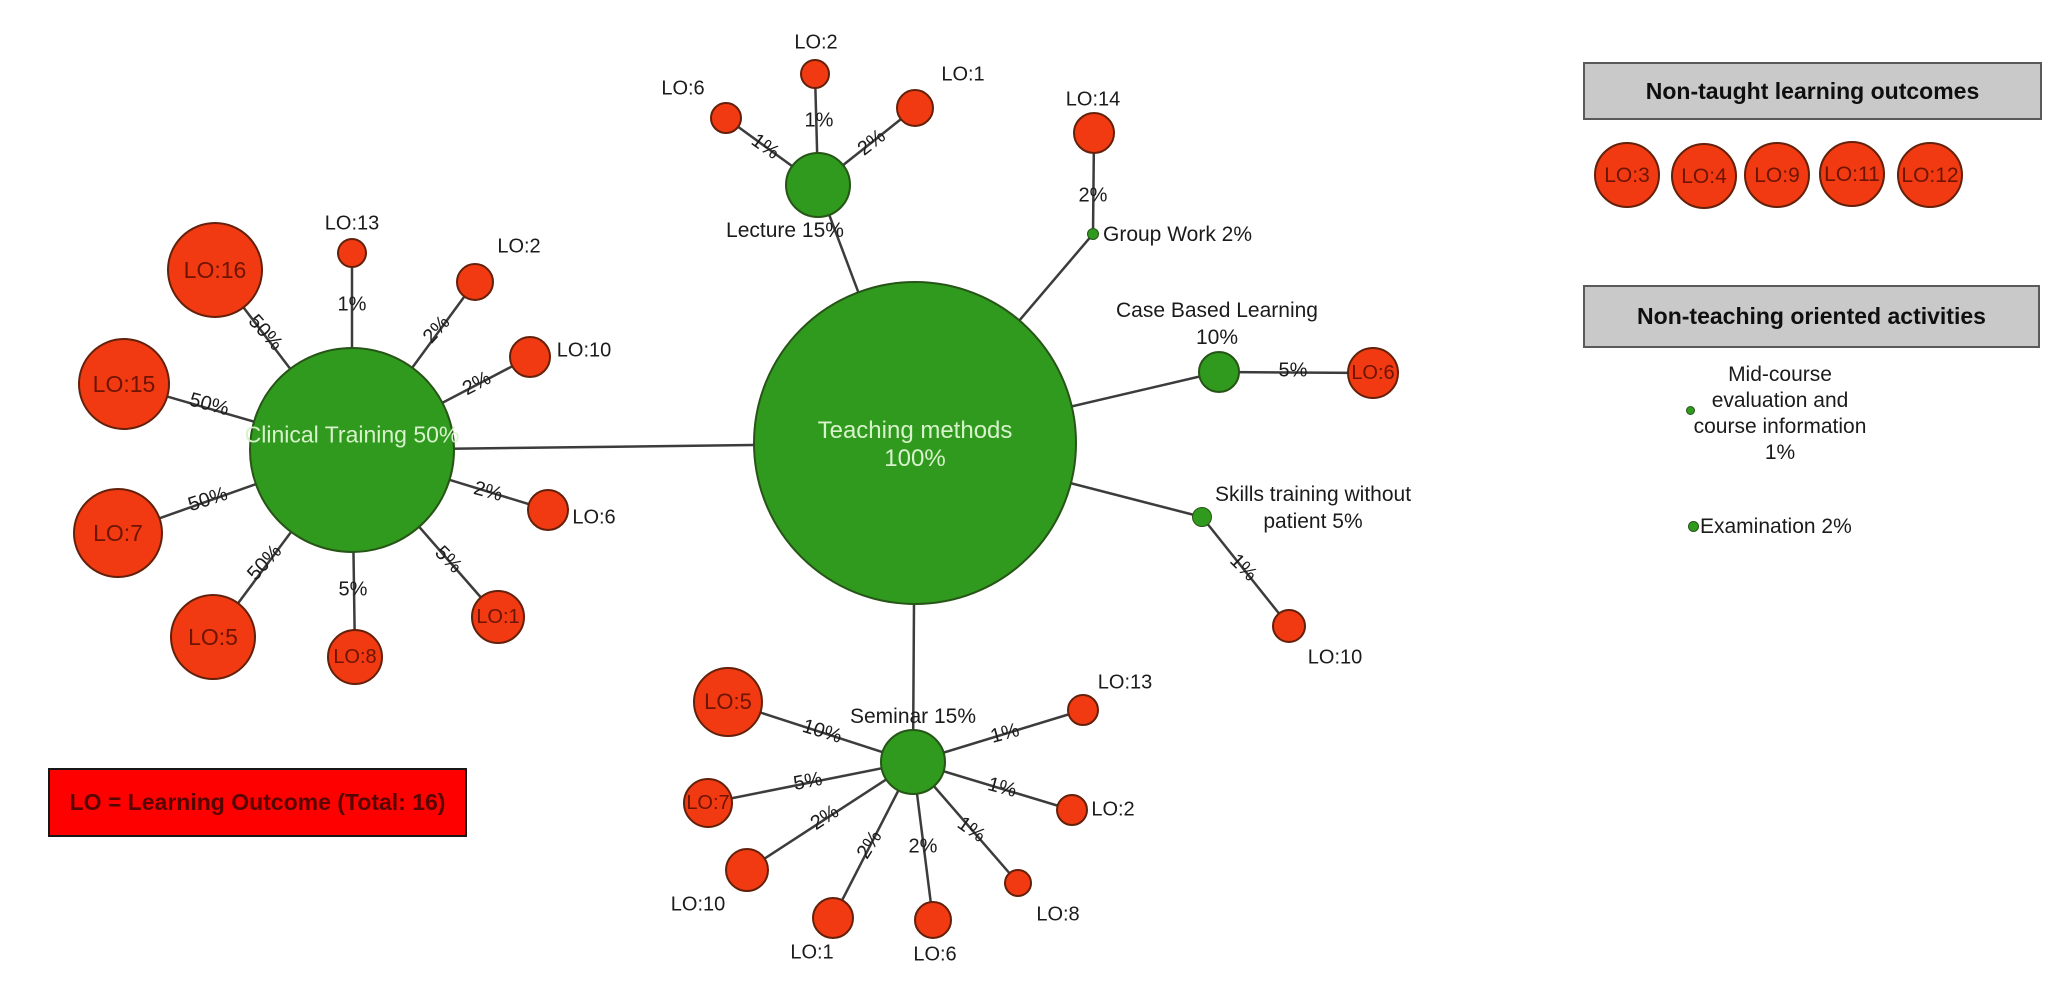 Image resolution: width=2059 pixels, height=1001 pixels. I want to click on legend-lo3-node: LO:3, so click(1627, 175).